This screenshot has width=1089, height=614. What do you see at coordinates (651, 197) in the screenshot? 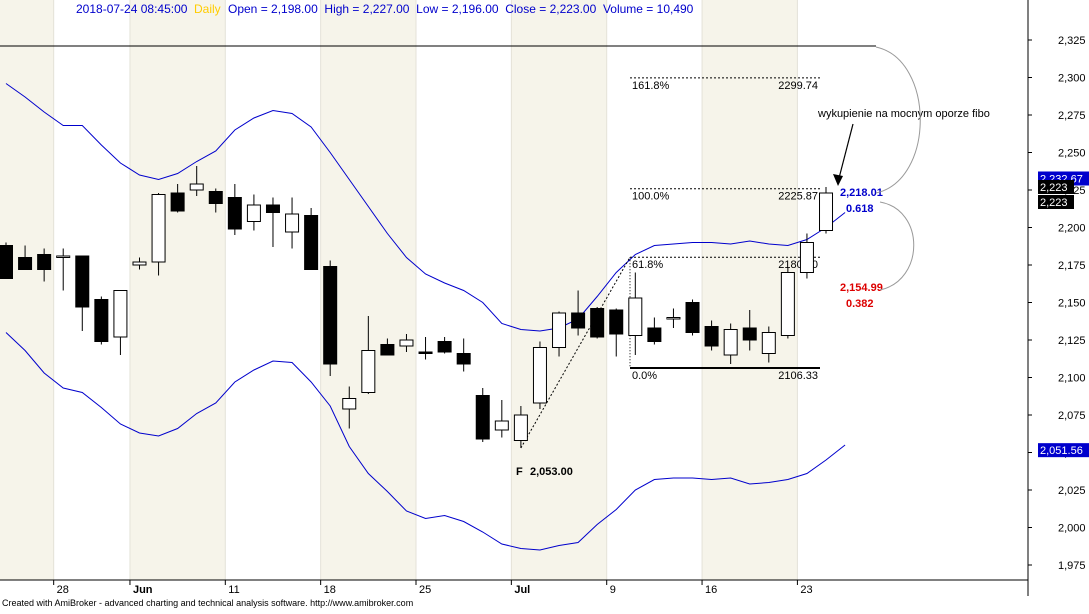
I see `fib-level-pct: 100.0%` at bounding box center [651, 197].